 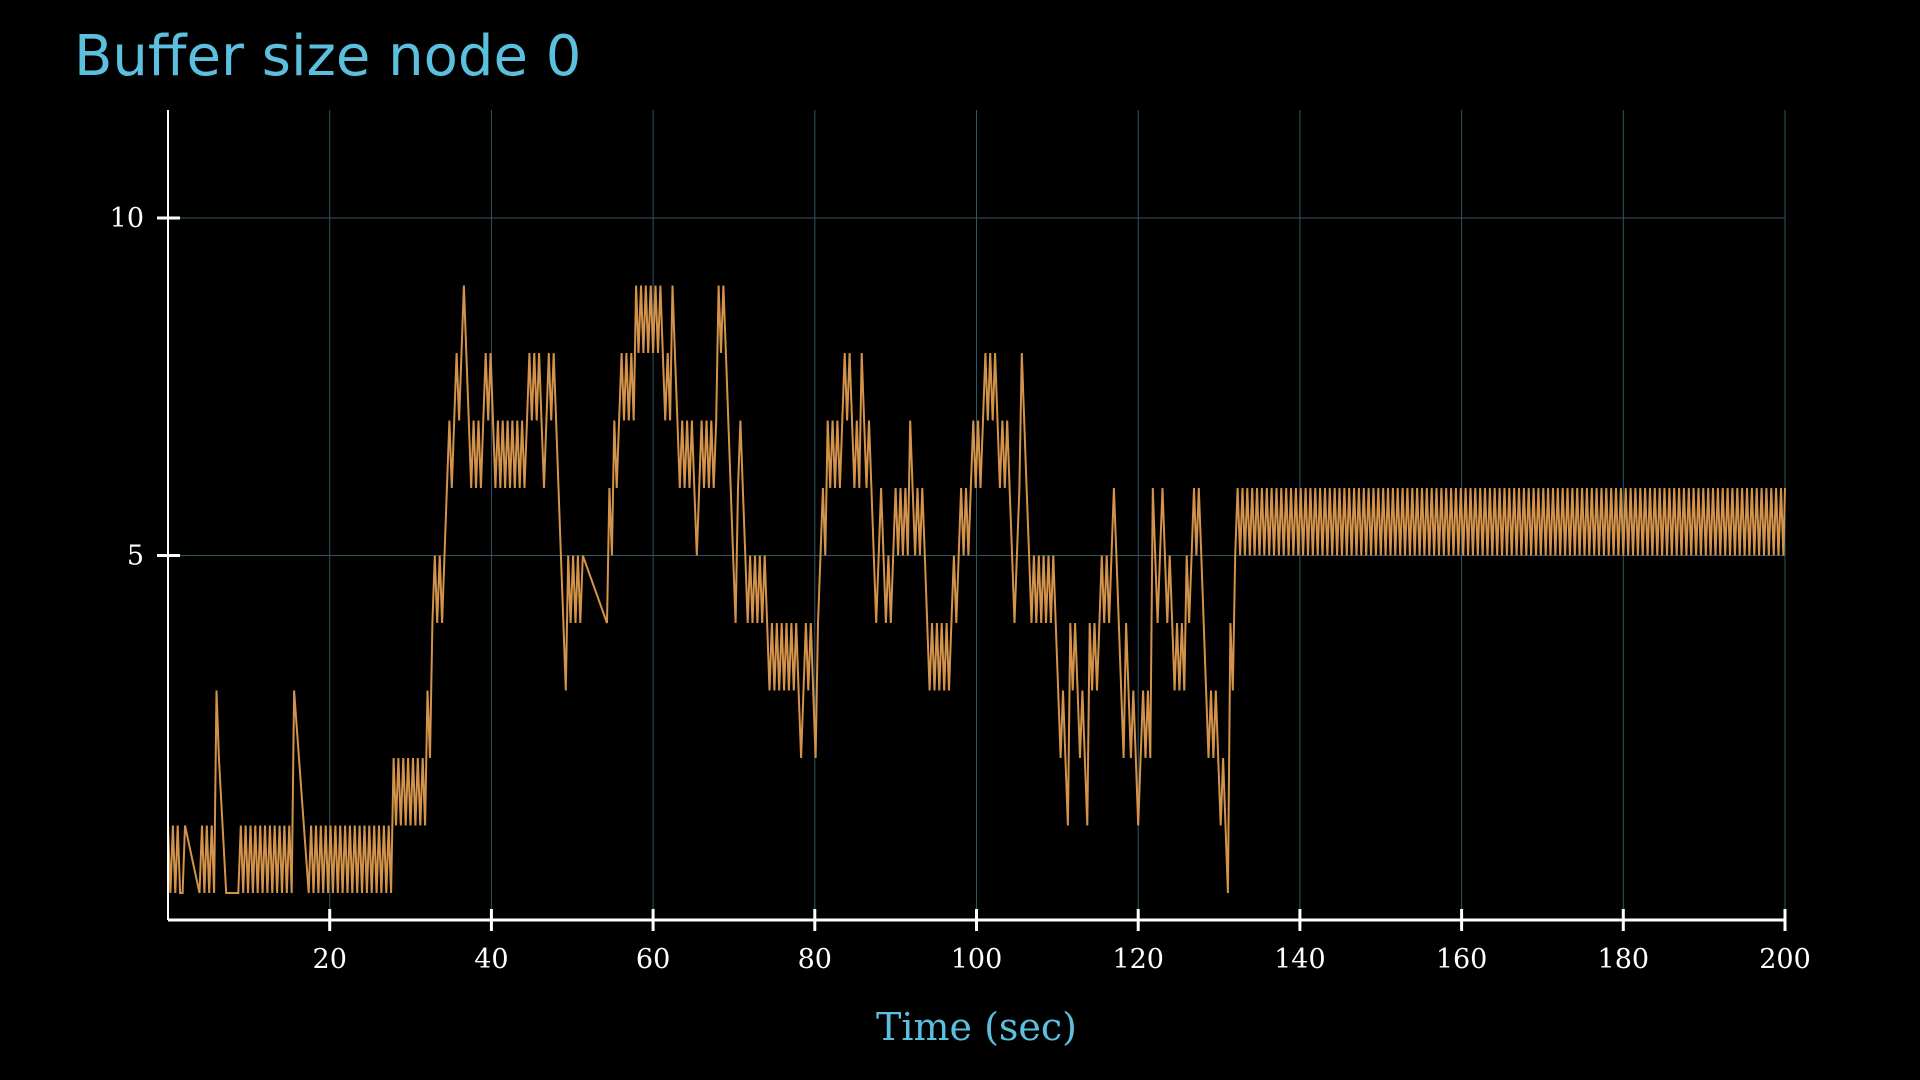 I want to click on x-tick-label-140: 140, so click(x=1300, y=959).